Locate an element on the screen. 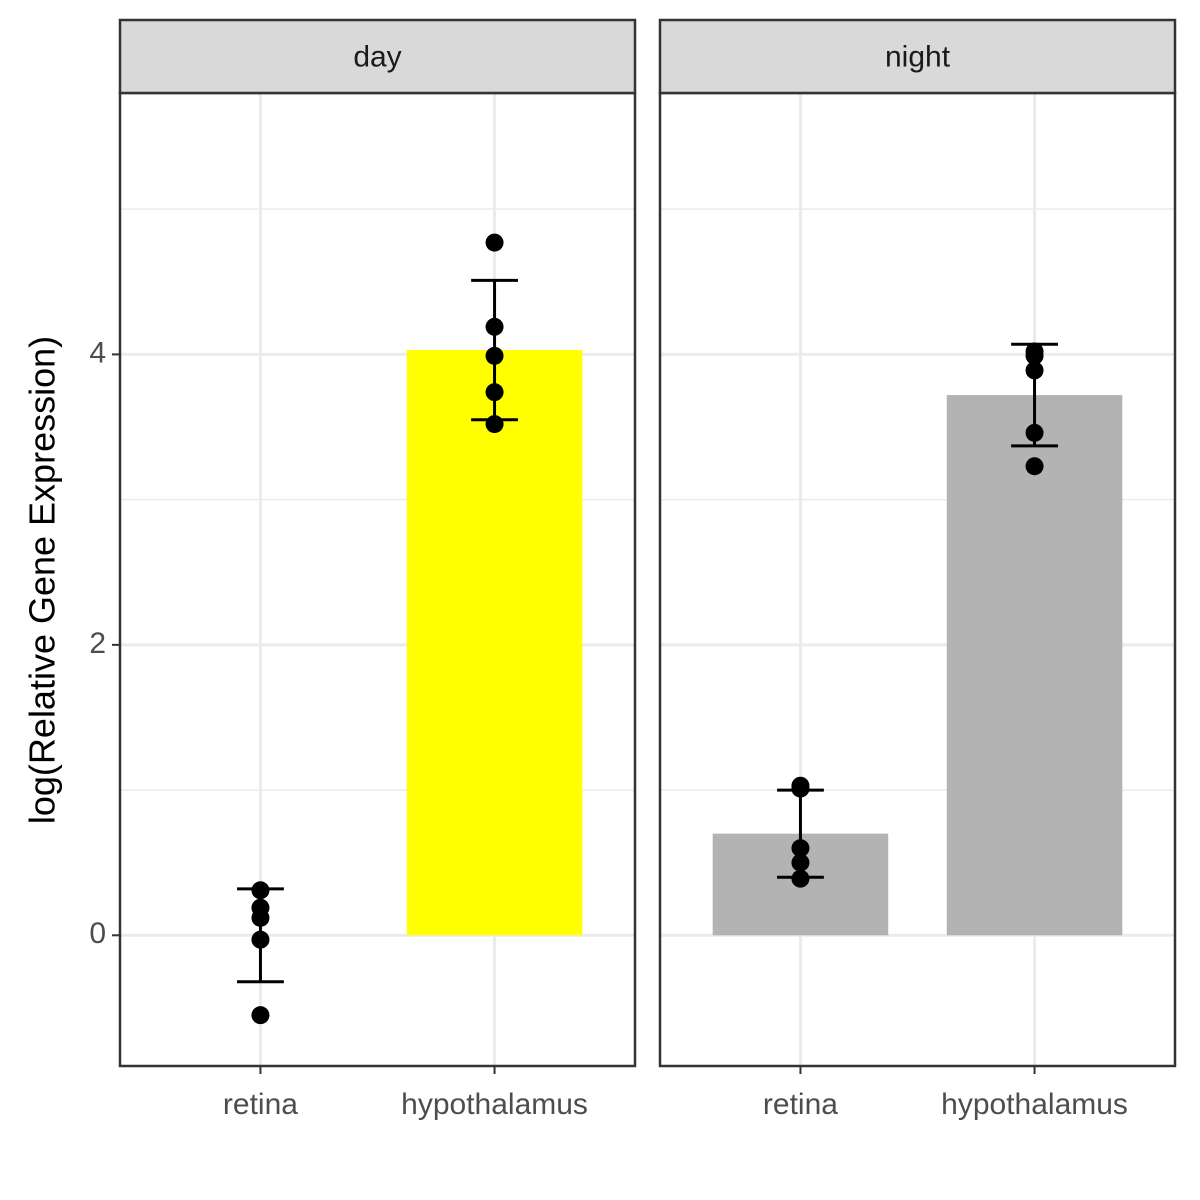  strip-label: day is located at coordinates (377, 56).